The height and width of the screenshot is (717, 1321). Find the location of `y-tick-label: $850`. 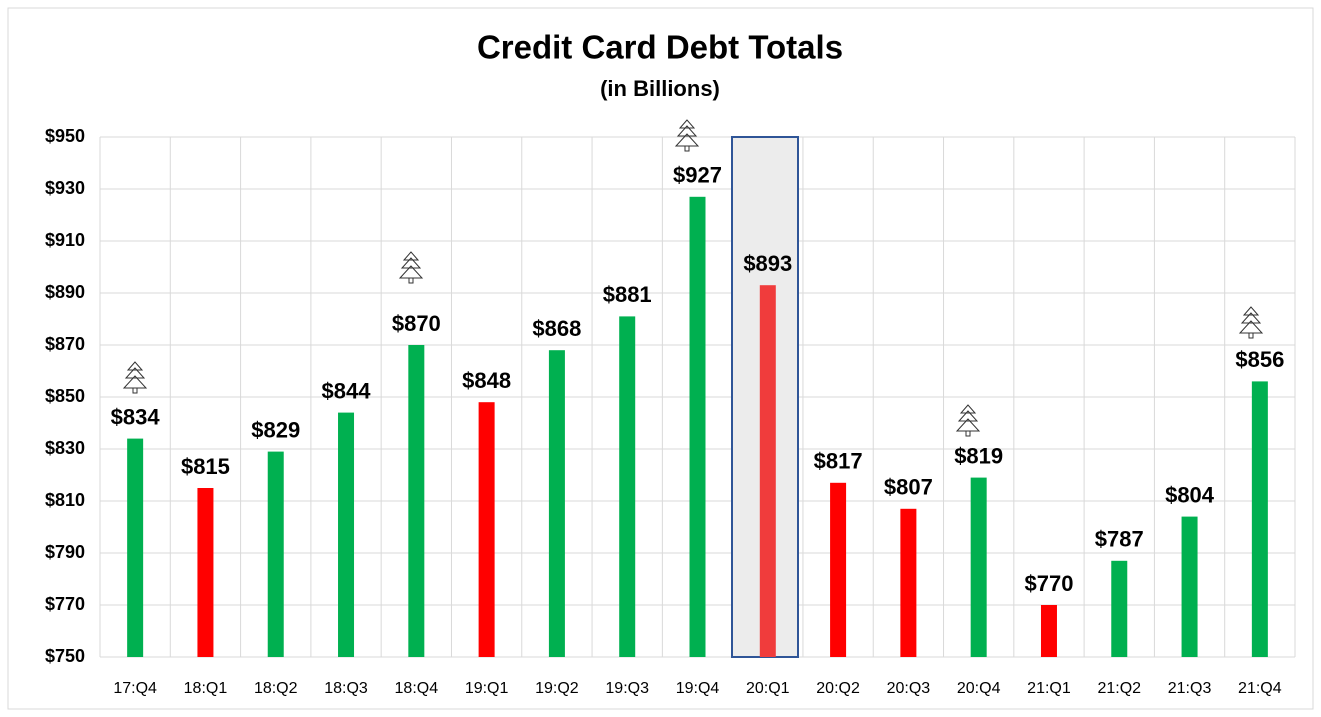

y-tick-label: $850 is located at coordinates (65, 396).